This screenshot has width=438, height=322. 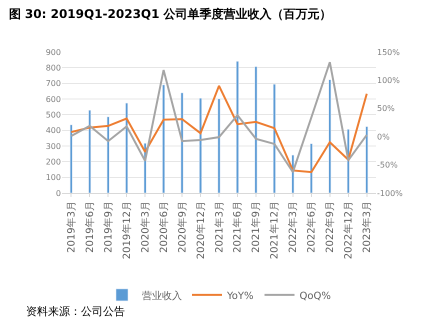 I want to click on x-tick-label: 2020年12月, so click(x=200, y=230).